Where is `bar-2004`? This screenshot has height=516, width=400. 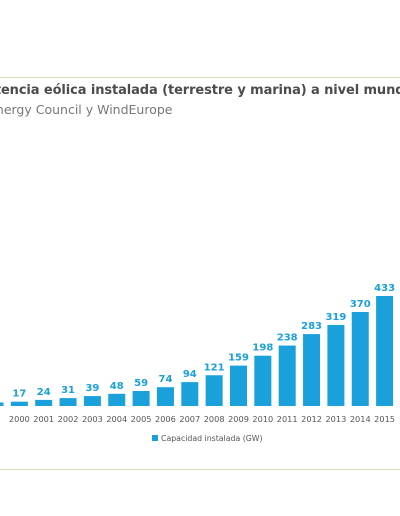 bar-2004 is located at coordinates (117, 399).